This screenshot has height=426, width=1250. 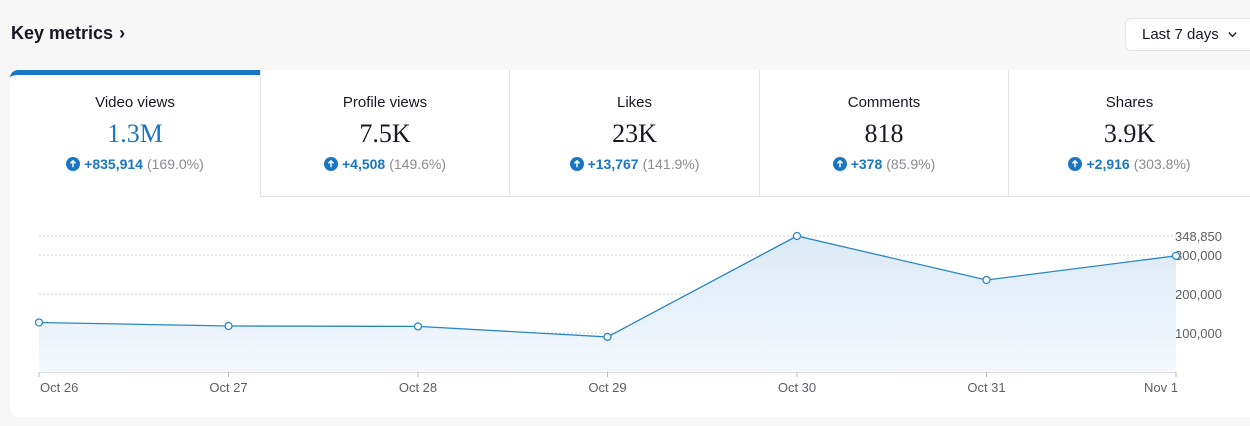 I want to click on metric-value: 7.5K, so click(x=385, y=133).